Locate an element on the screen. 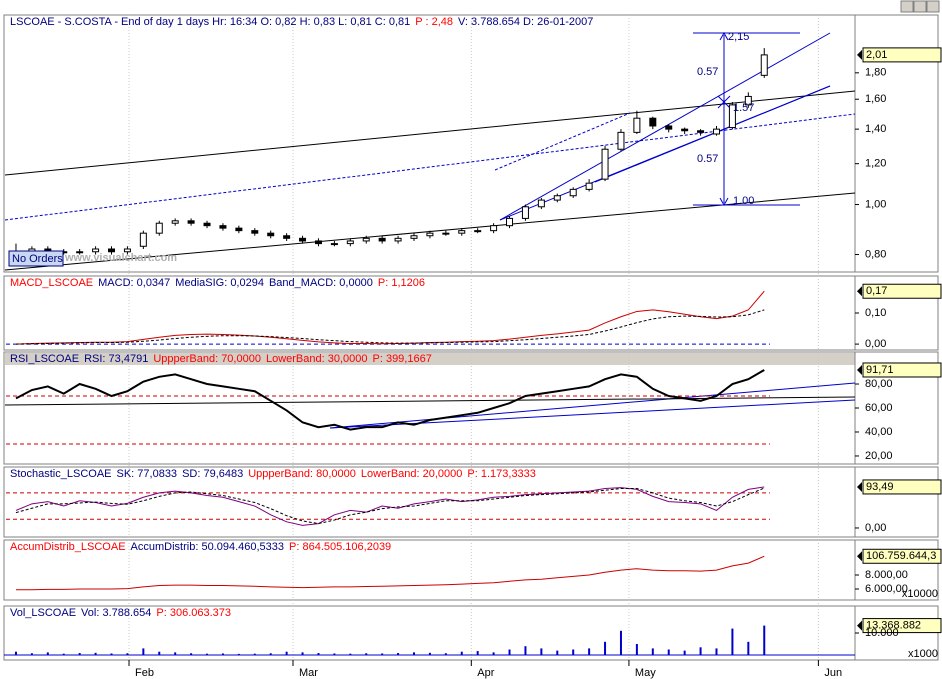  close-button is located at coordinates (933, 6).